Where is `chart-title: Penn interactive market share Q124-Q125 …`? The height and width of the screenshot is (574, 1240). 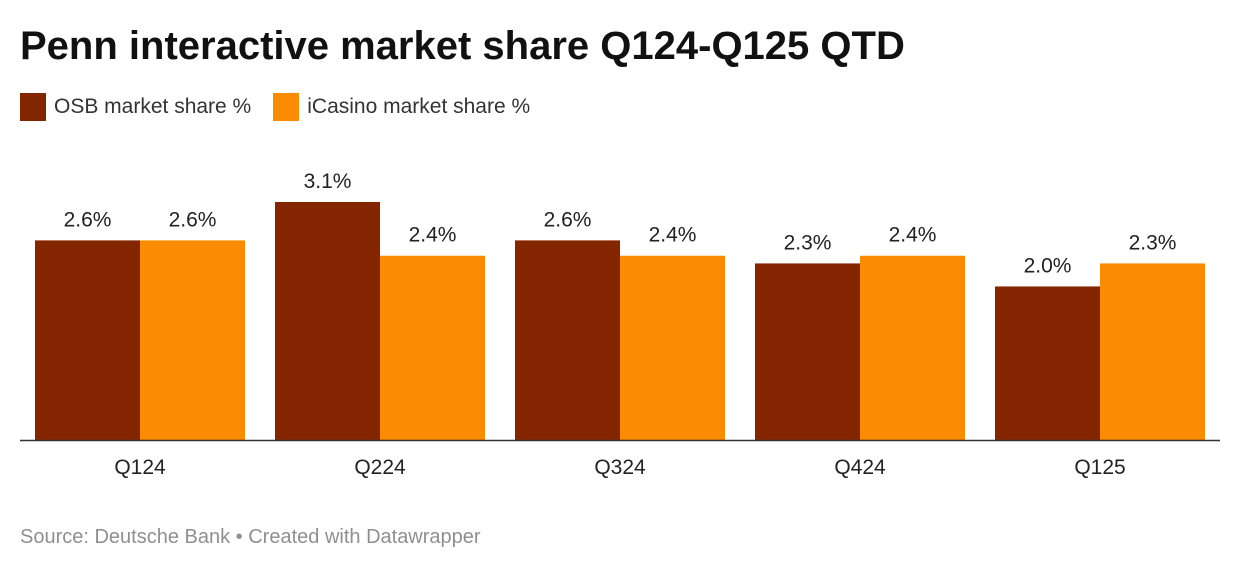 chart-title: Penn interactive market share Q124-Q125 … is located at coordinates (462, 46).